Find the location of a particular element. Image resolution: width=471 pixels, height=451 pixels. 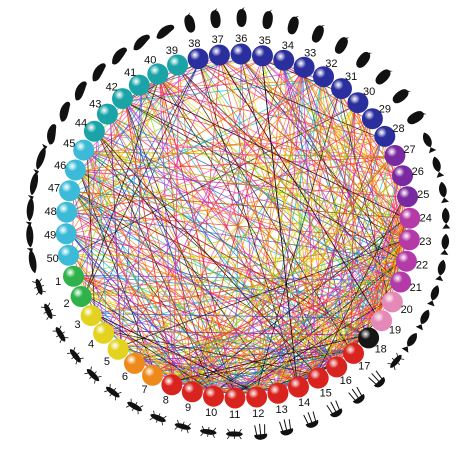

species-label: 40 is located at coordinates (150, 61).